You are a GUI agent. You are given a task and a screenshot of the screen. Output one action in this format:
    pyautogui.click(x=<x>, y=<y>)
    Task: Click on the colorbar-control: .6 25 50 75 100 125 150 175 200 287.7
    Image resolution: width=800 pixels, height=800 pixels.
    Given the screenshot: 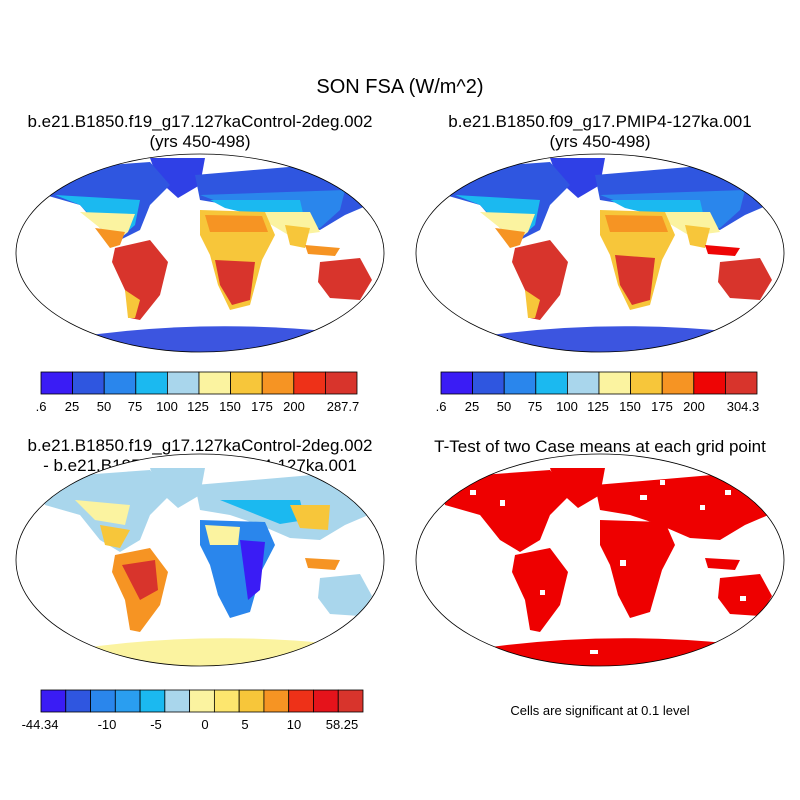 What is the action you would take?
    pyautogui.click(x=198, y=392)
    